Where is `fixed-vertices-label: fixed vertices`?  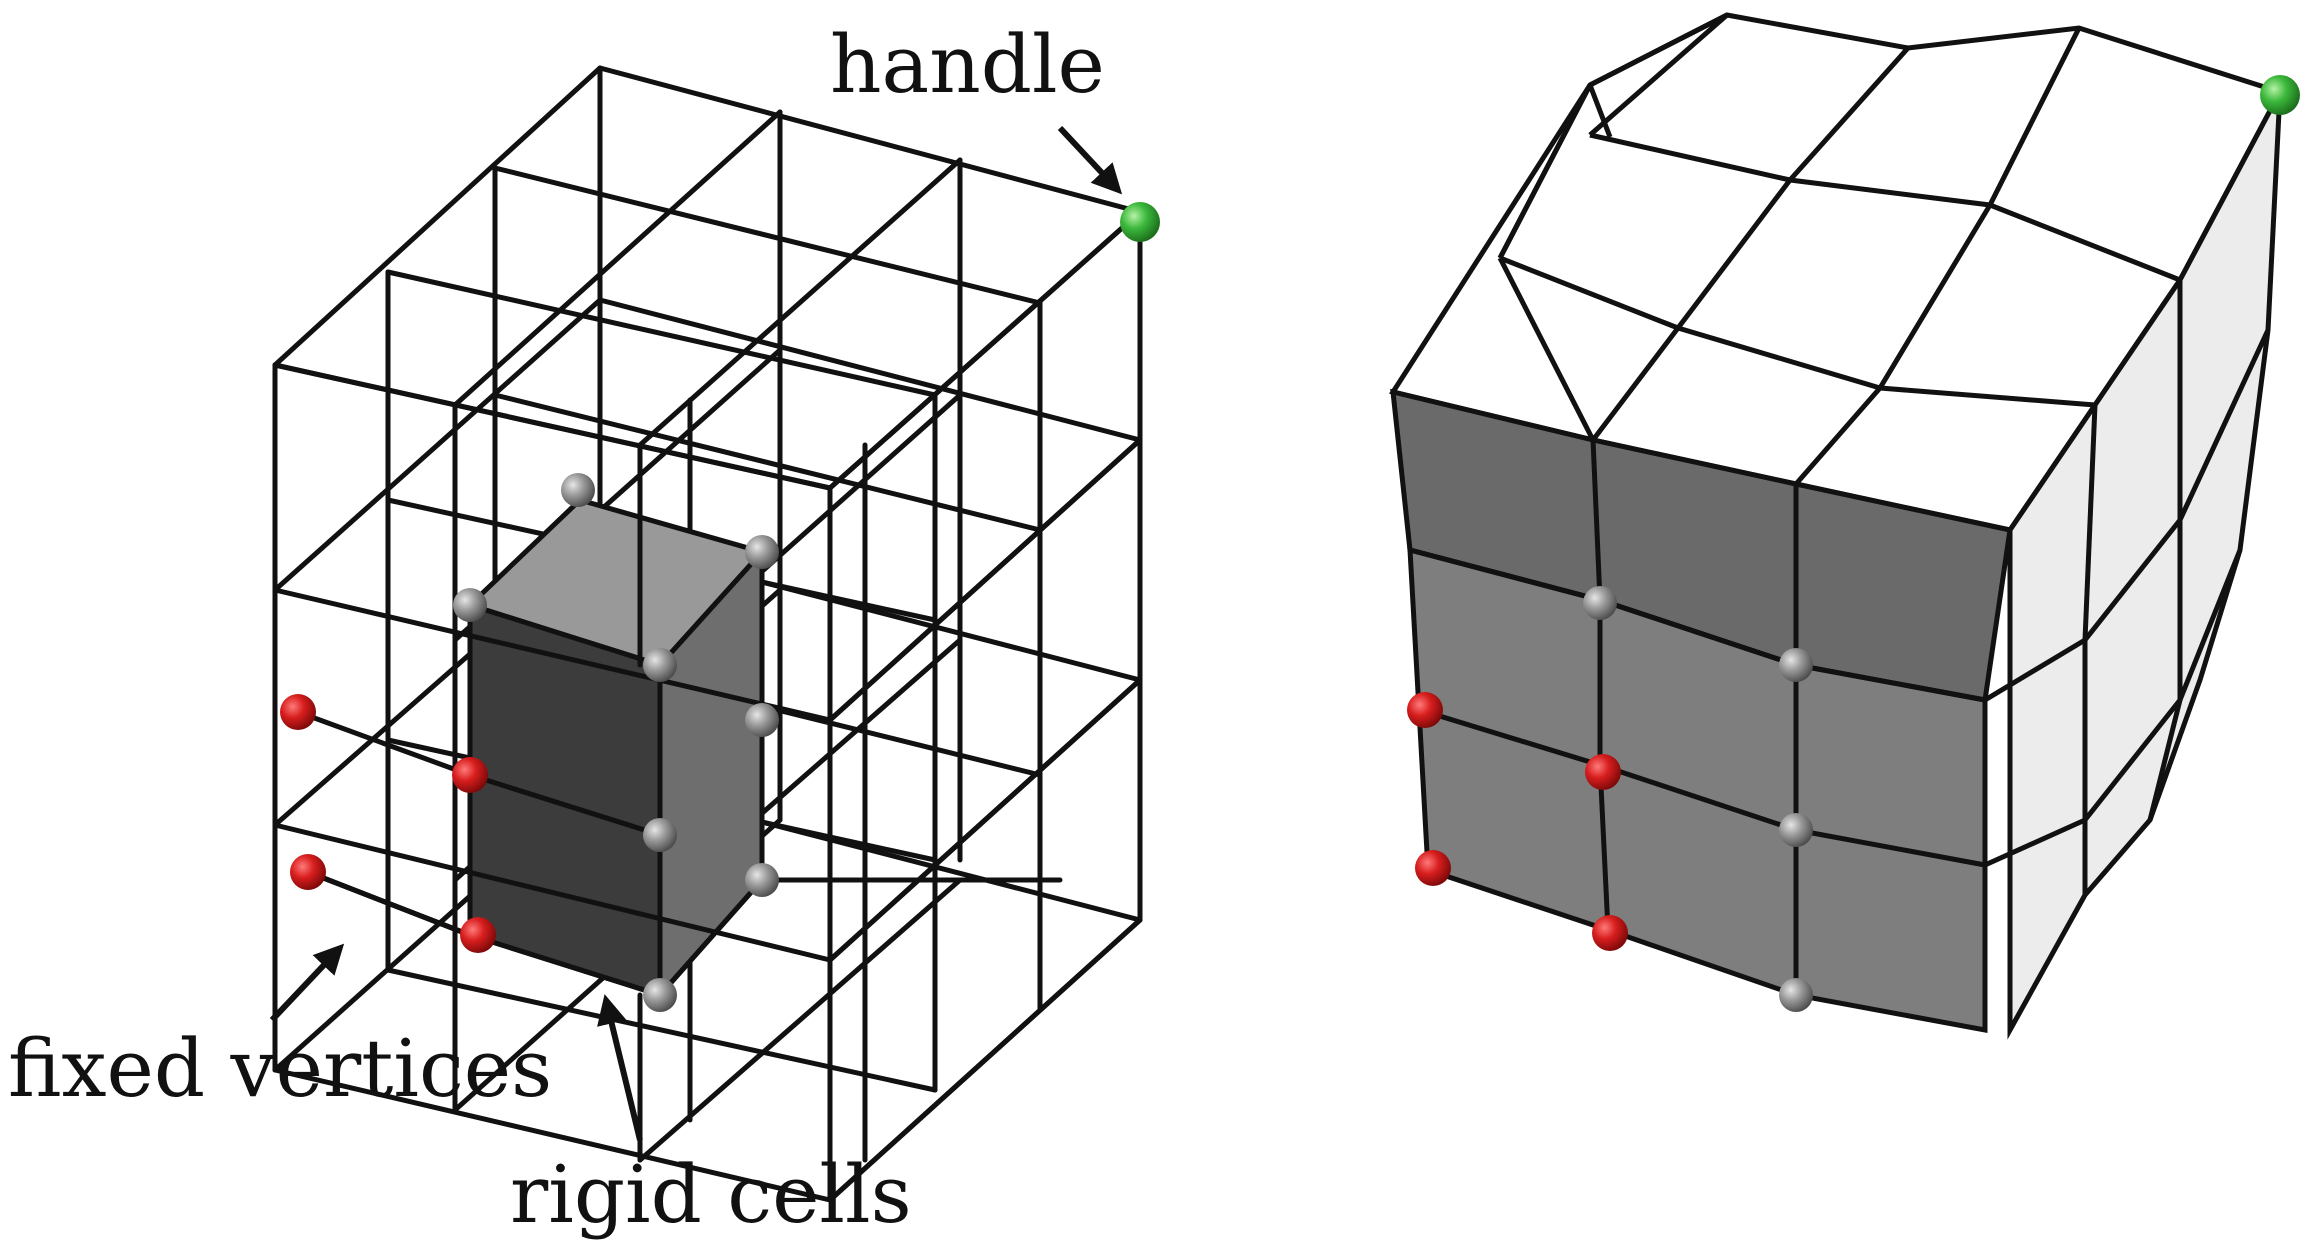 fixed-vertices-label: fixed vertices is located at coordinates (280, 1068).